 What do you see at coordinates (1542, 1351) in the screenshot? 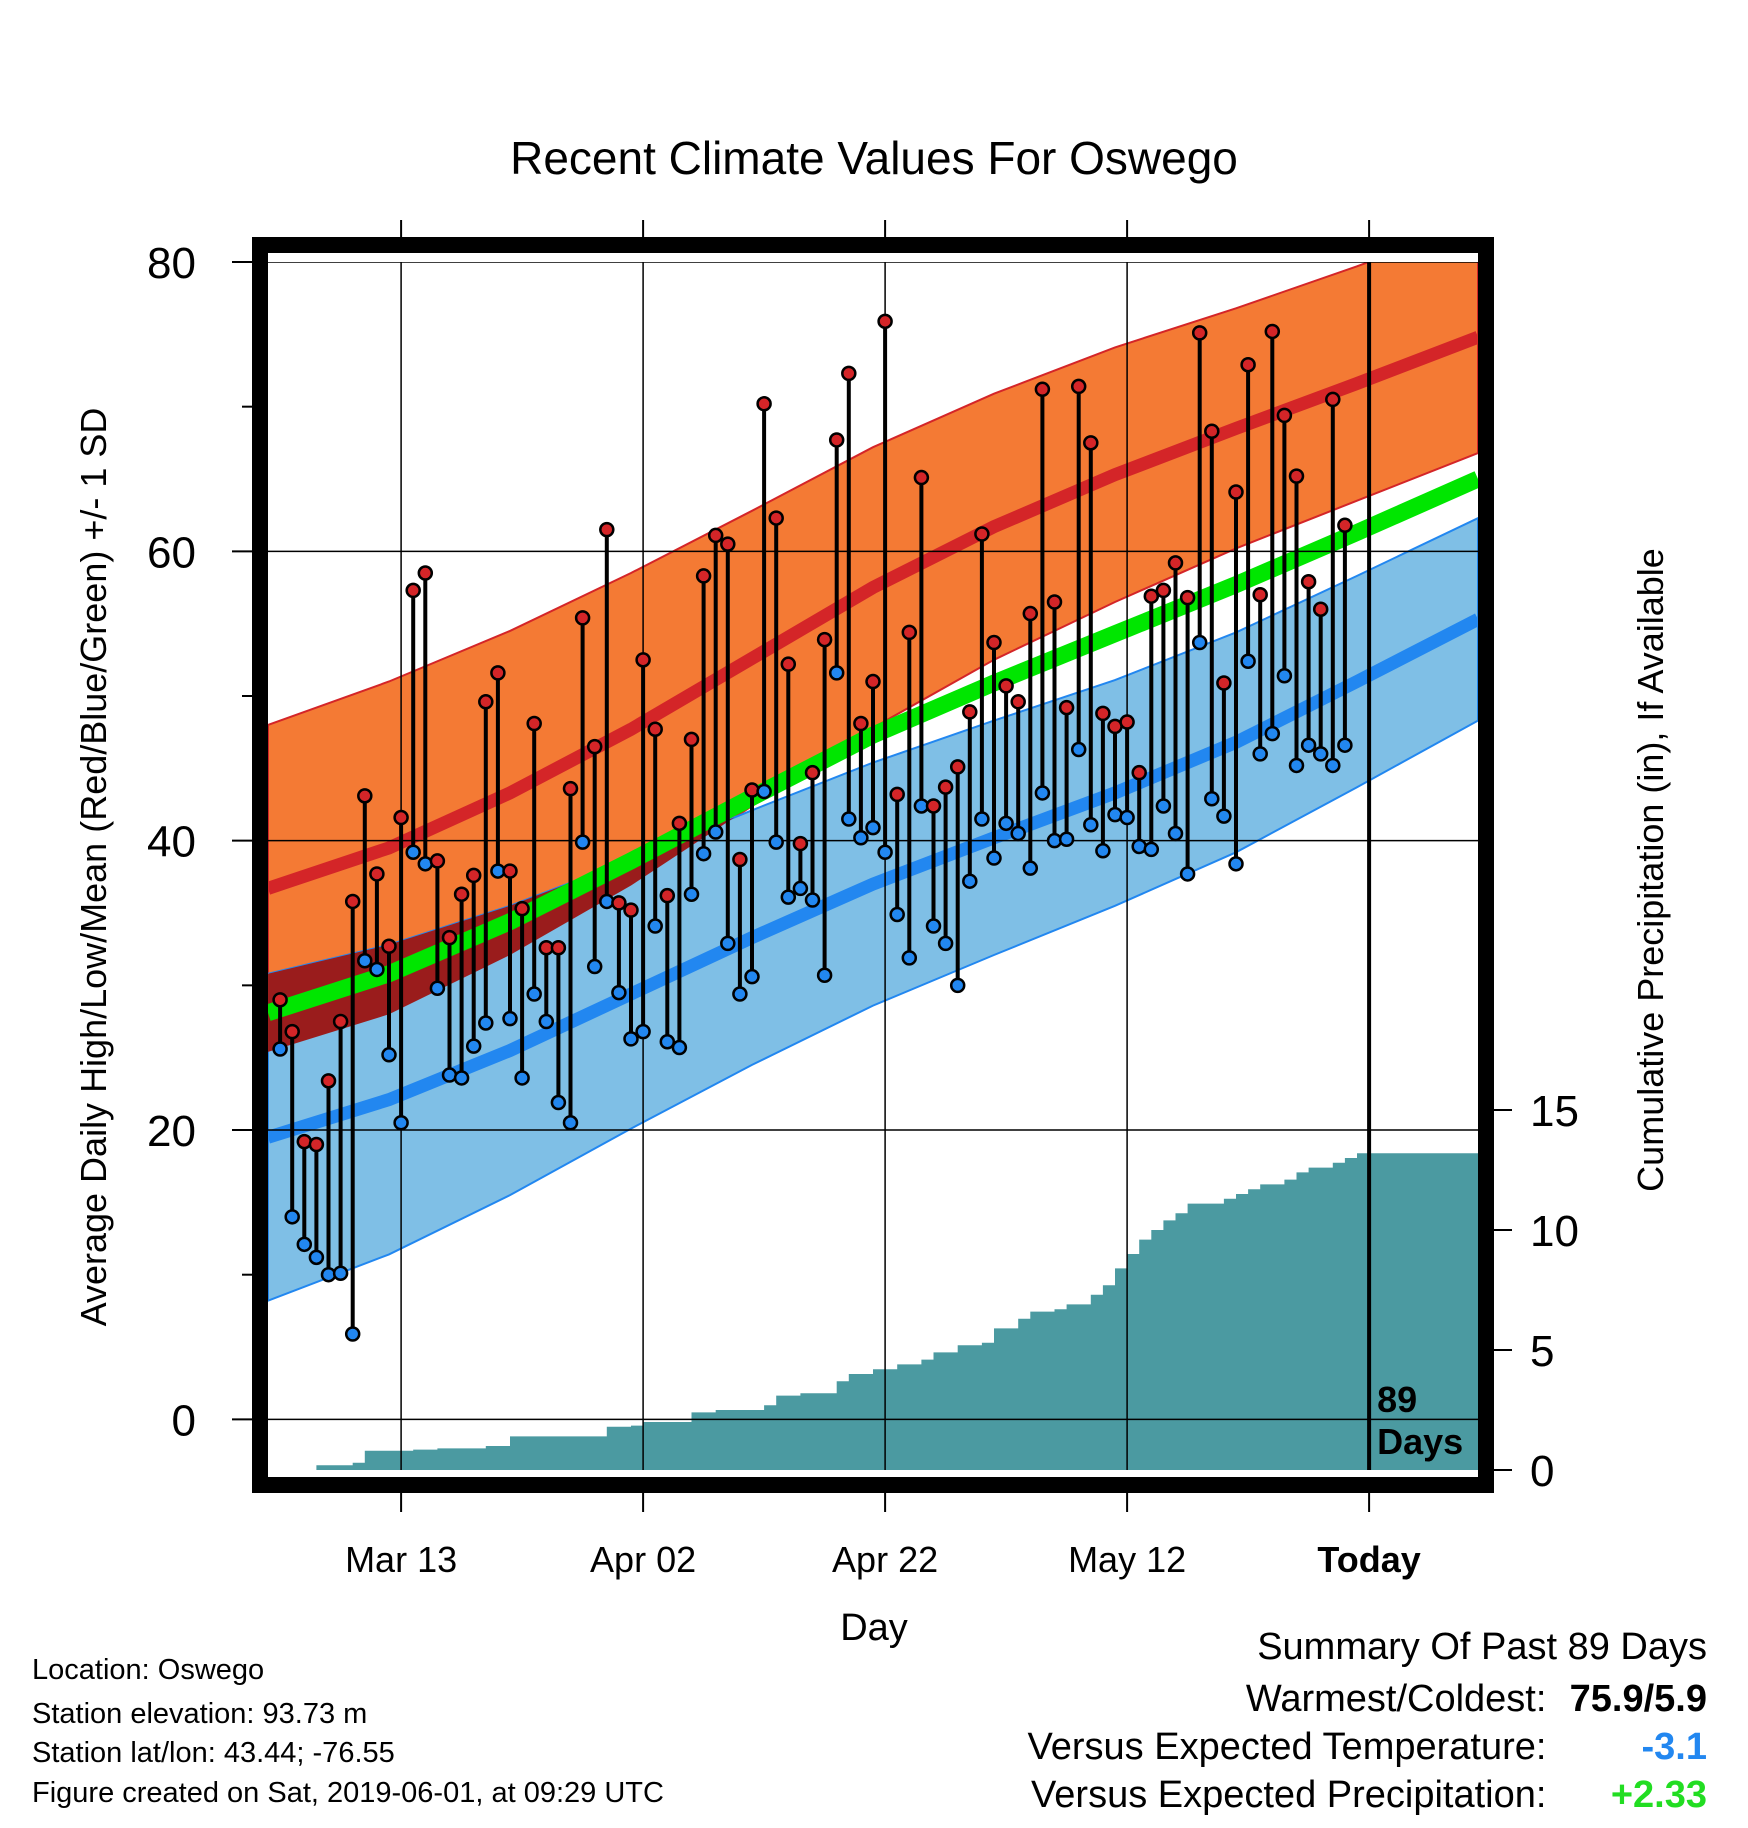
I see `y2-tick-label: 5` at bounding box center [1542, 1351].